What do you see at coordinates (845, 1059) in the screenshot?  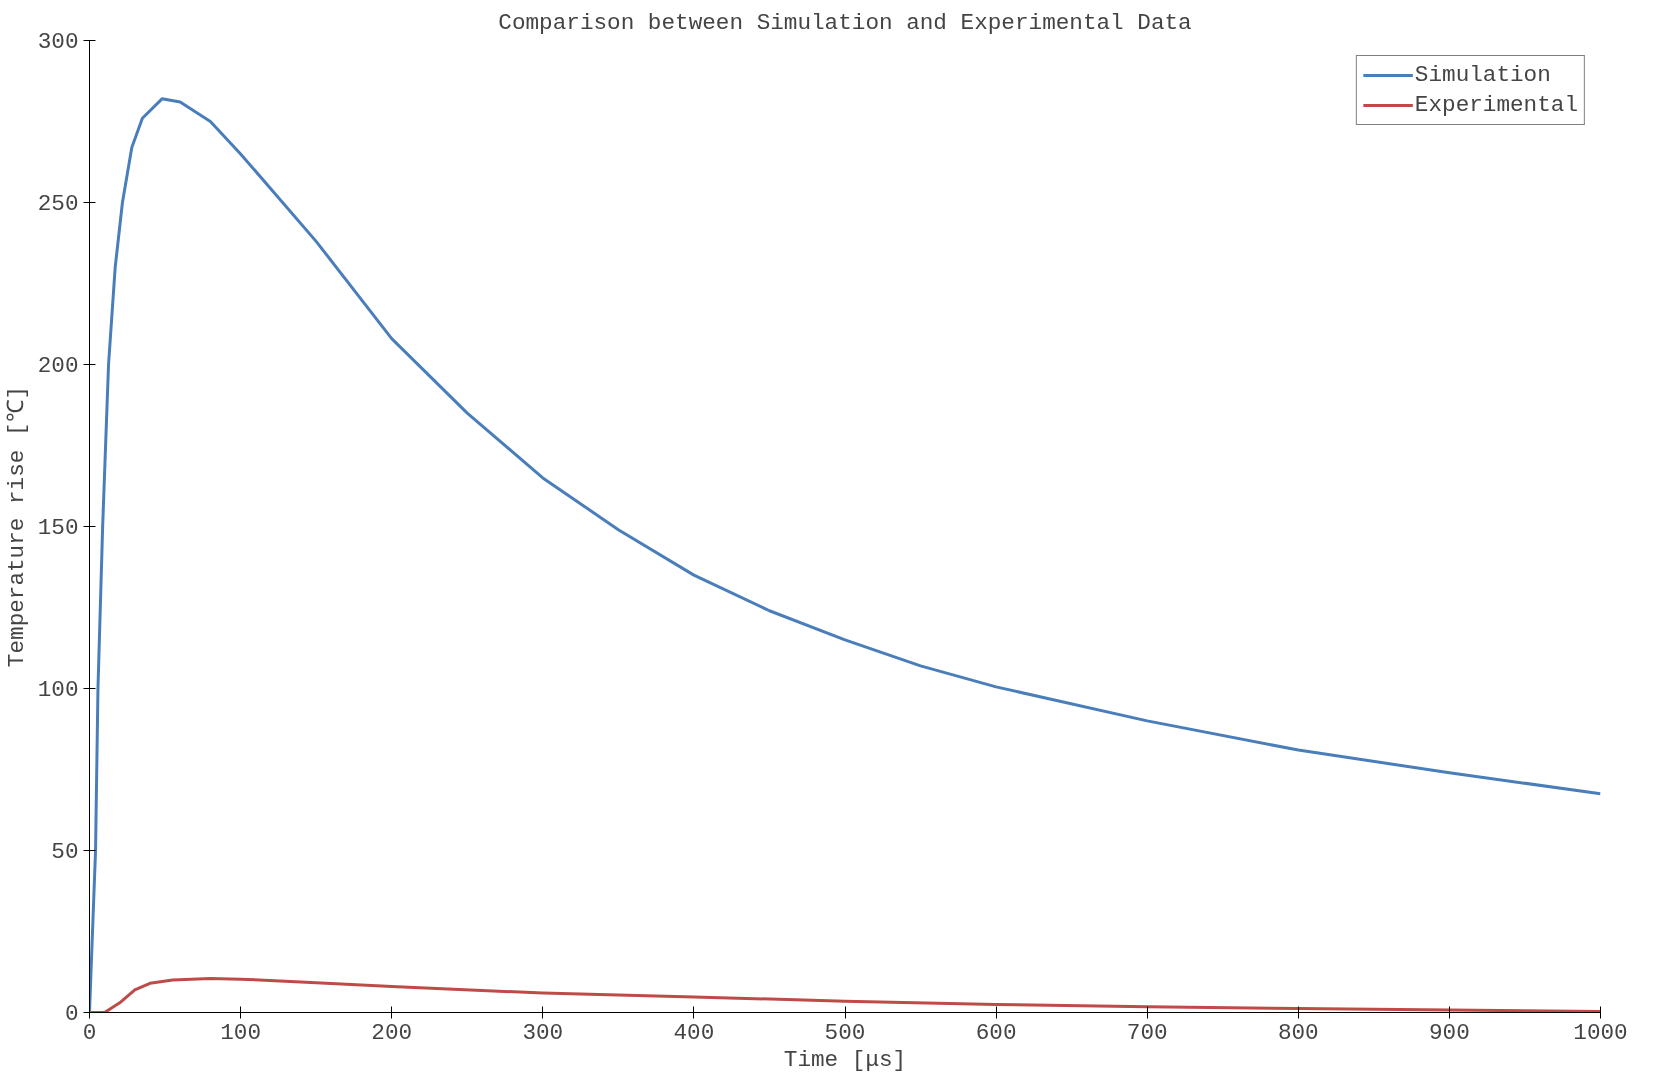 I see `x-axis-title: Time [μs]` at bounding box center [845, 1059].